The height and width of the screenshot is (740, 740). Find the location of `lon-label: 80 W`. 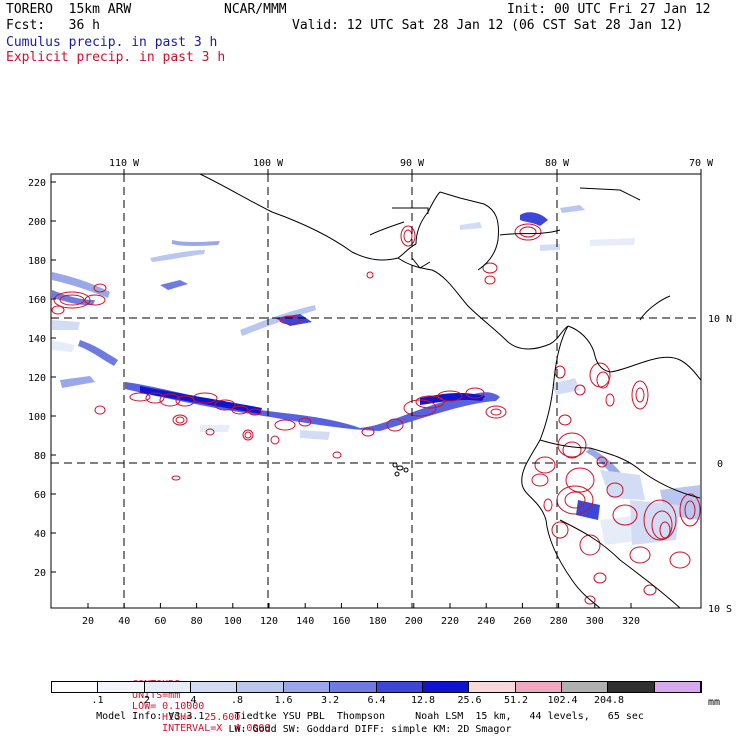

lon-label: 80 W is located at coordinates (557, 163).